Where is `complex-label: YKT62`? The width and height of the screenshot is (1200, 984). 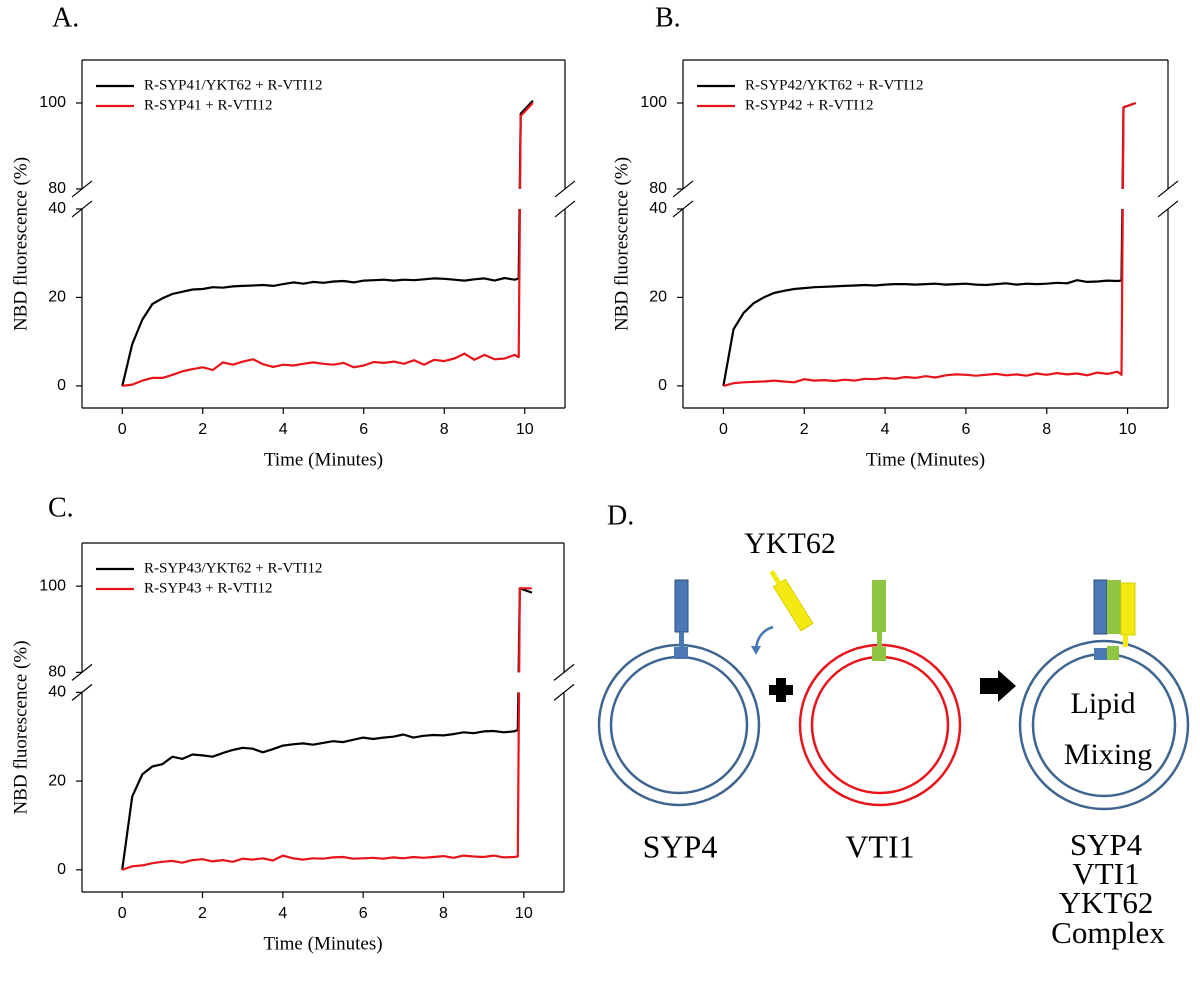
complex-label: YKT62 is located at coordinates (1106, 902).